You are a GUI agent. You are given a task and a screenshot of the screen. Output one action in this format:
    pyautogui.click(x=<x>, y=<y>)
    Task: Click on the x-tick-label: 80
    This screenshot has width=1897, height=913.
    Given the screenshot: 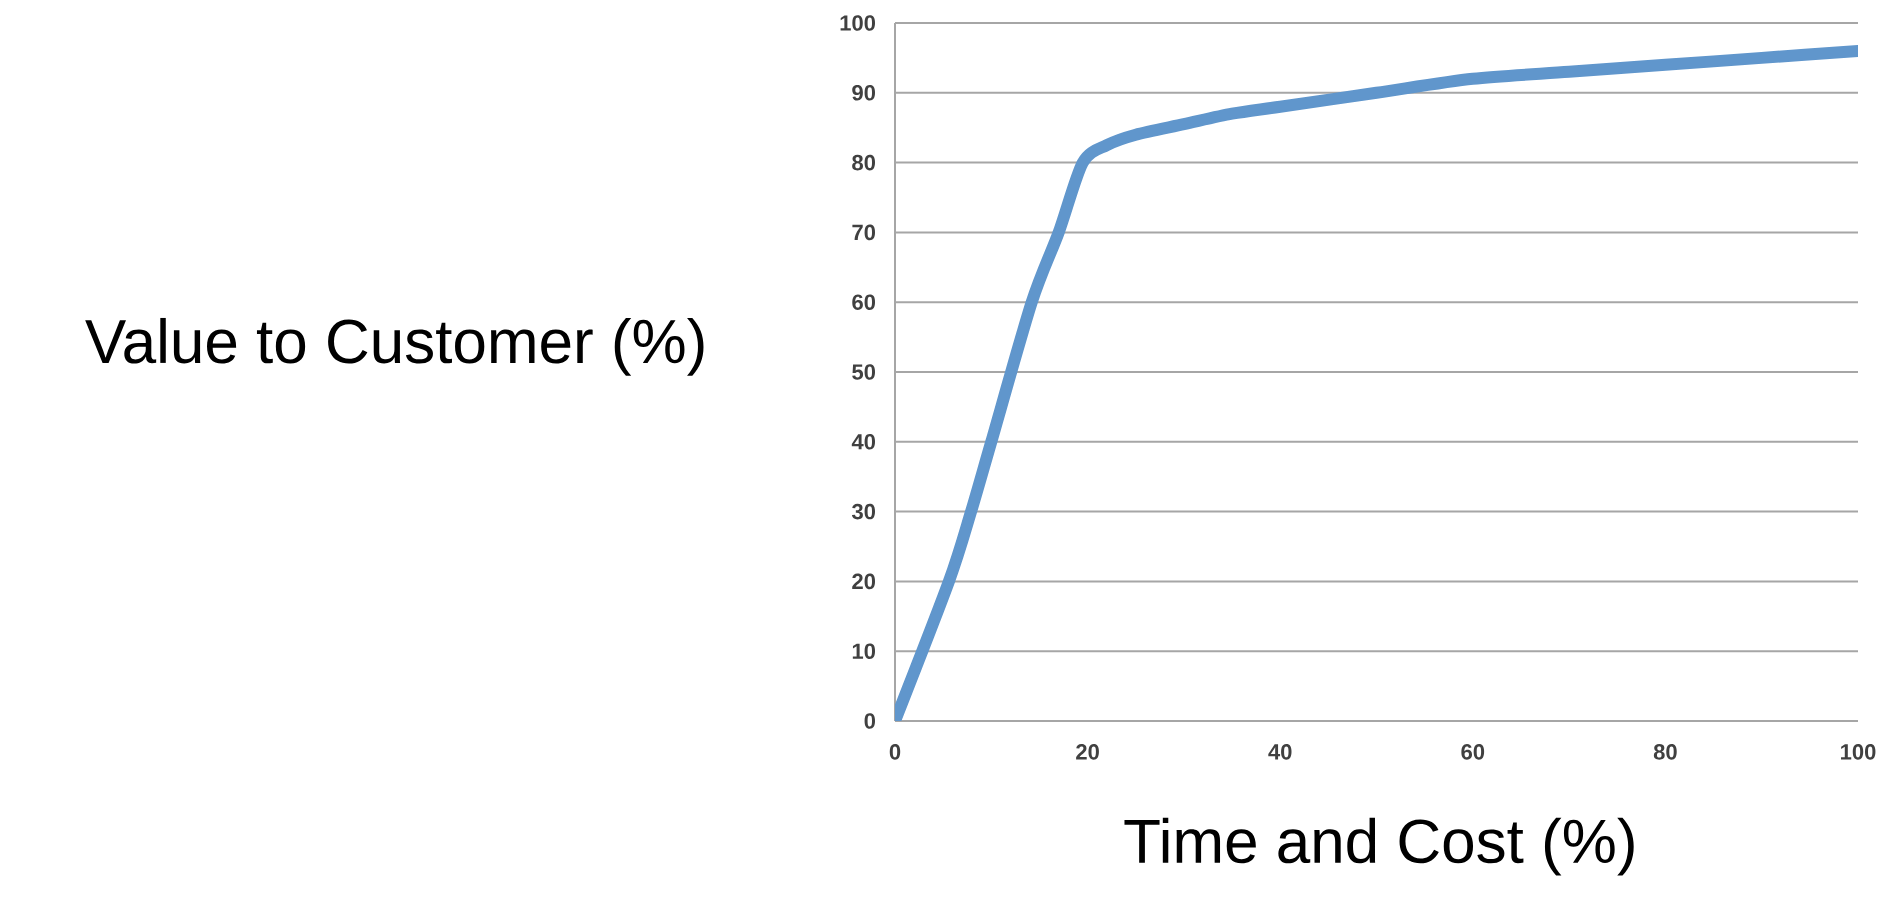 What is the action you would take?
    pyautogui.click(x=1665, y=752)
    